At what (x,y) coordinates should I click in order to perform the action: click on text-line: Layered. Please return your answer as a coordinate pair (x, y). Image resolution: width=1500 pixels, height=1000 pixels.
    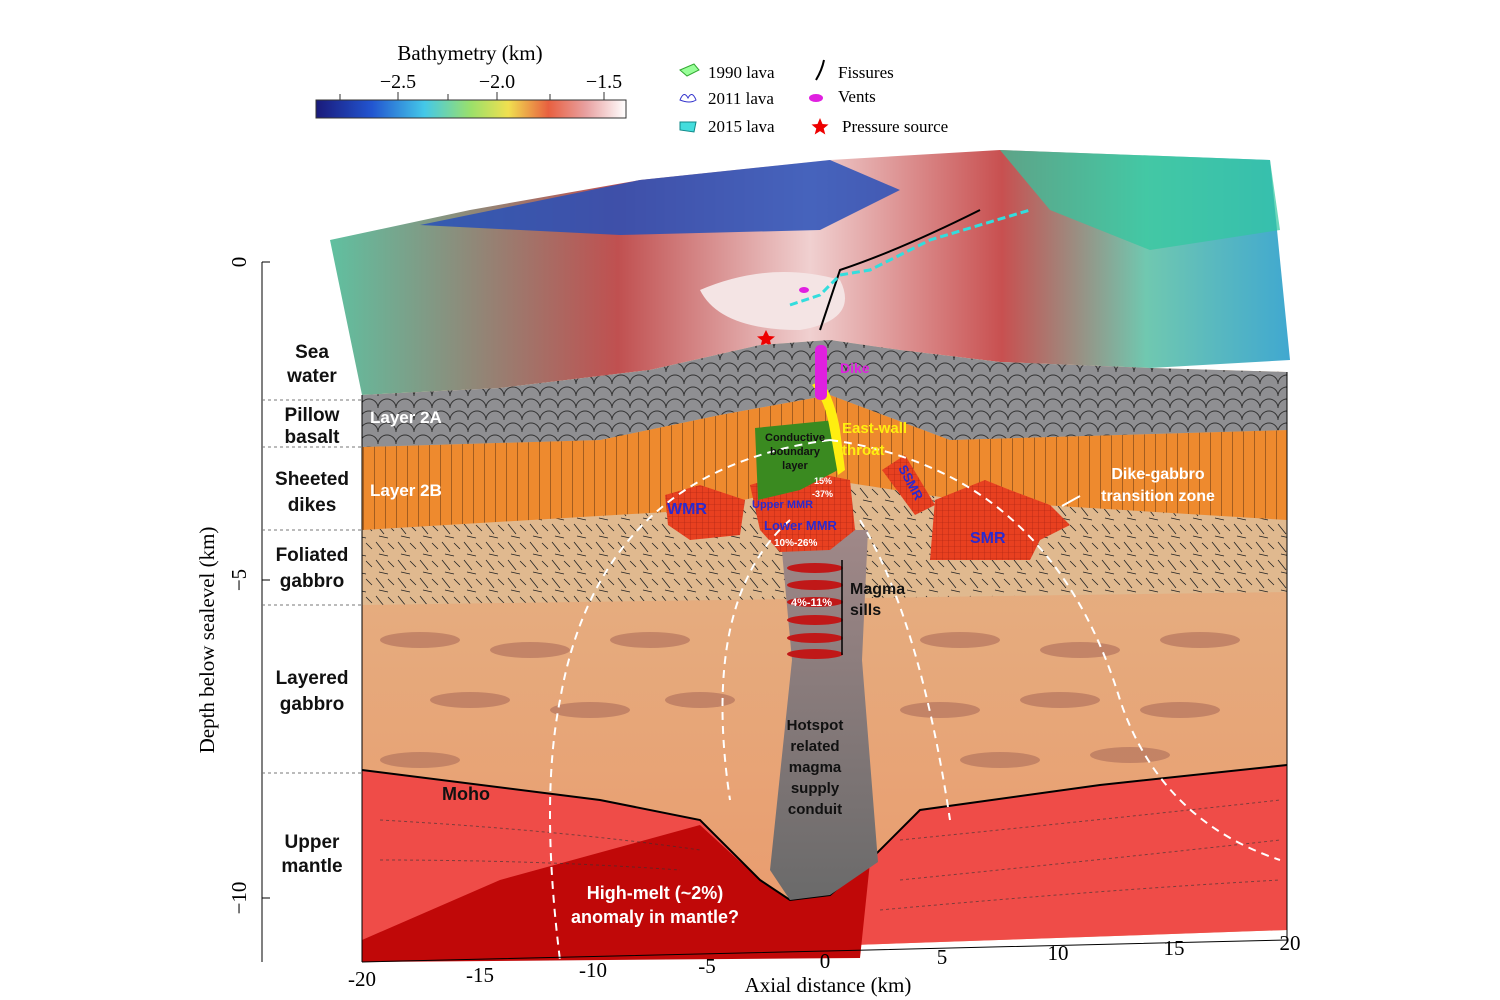
    Looking at the image, I should click on (312, 678).